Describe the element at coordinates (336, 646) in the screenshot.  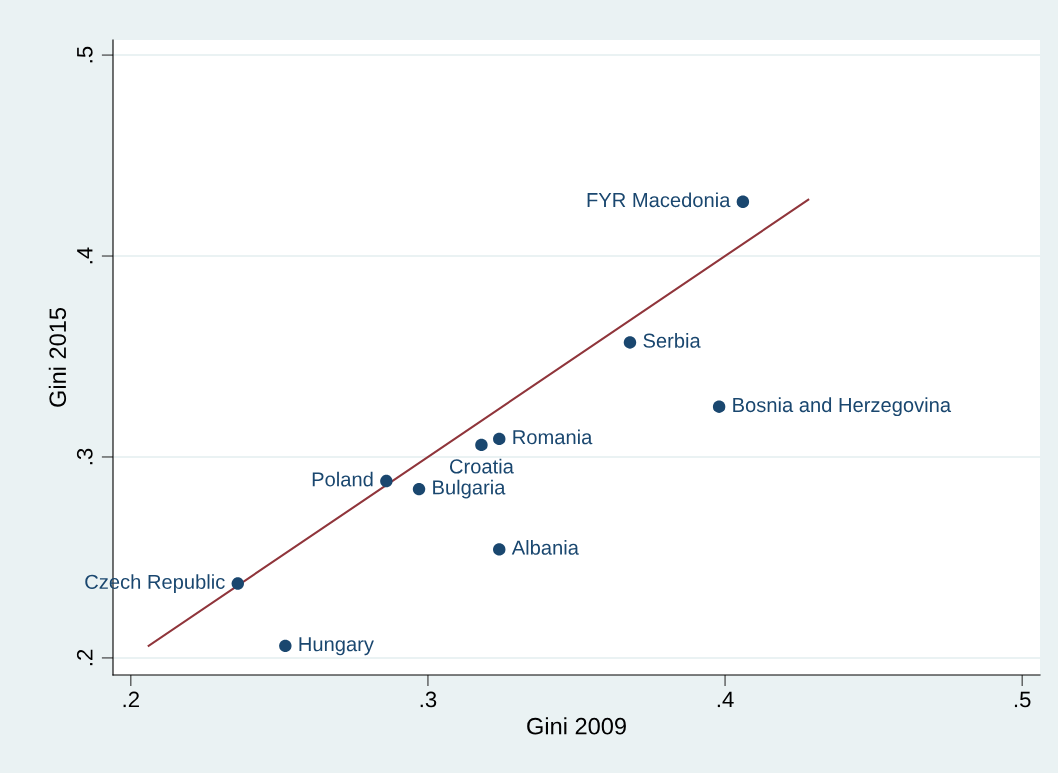
I see `annotation: Hungary` at that location.